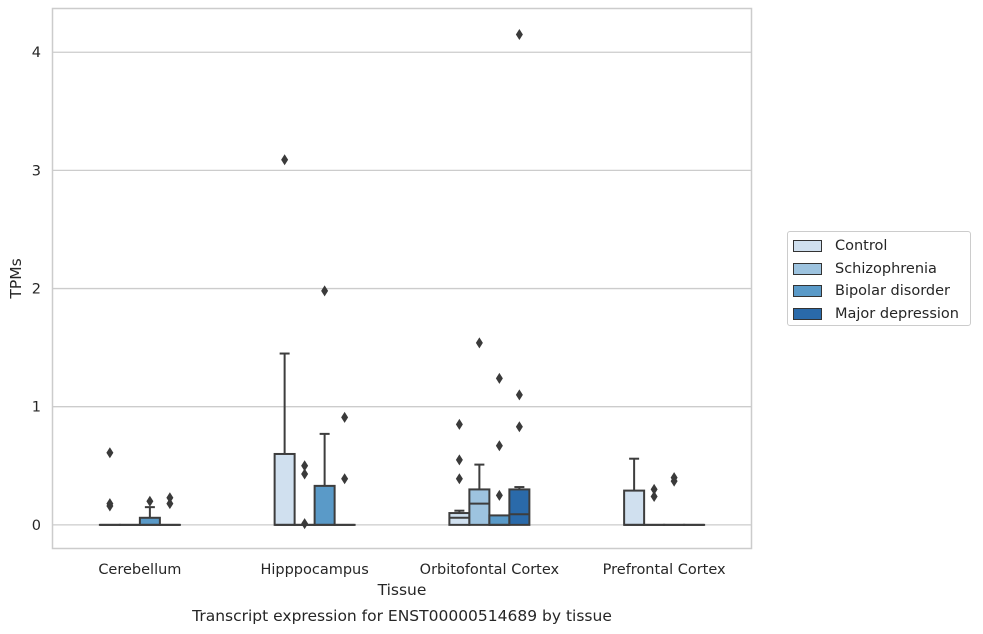 This screenshot has height=634, width=983. Describe the element at coordinates (36, 53) in the screenshot. I see `y-tick-label: 4` at that location.